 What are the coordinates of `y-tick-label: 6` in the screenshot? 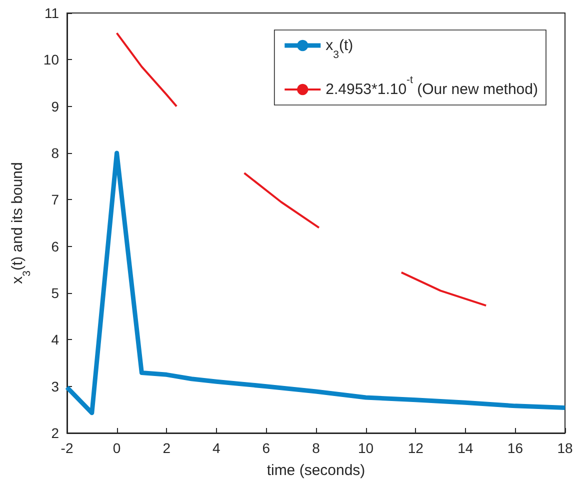 It's located at (55, 246).